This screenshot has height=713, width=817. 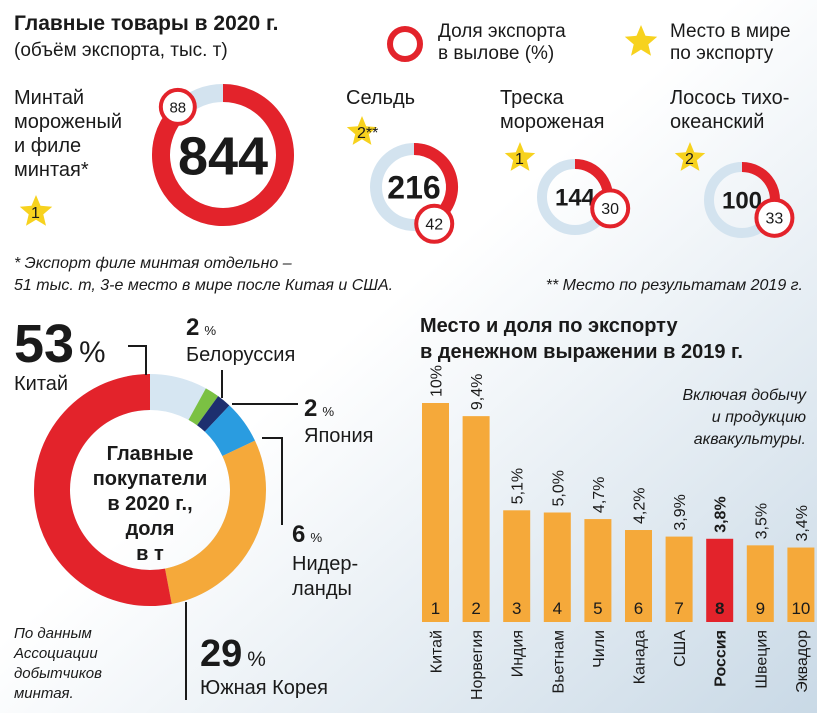 What do you see at coordinates (405, 44) in the screenshot?
I see `legend-ring` at bounding box center [405, 44].